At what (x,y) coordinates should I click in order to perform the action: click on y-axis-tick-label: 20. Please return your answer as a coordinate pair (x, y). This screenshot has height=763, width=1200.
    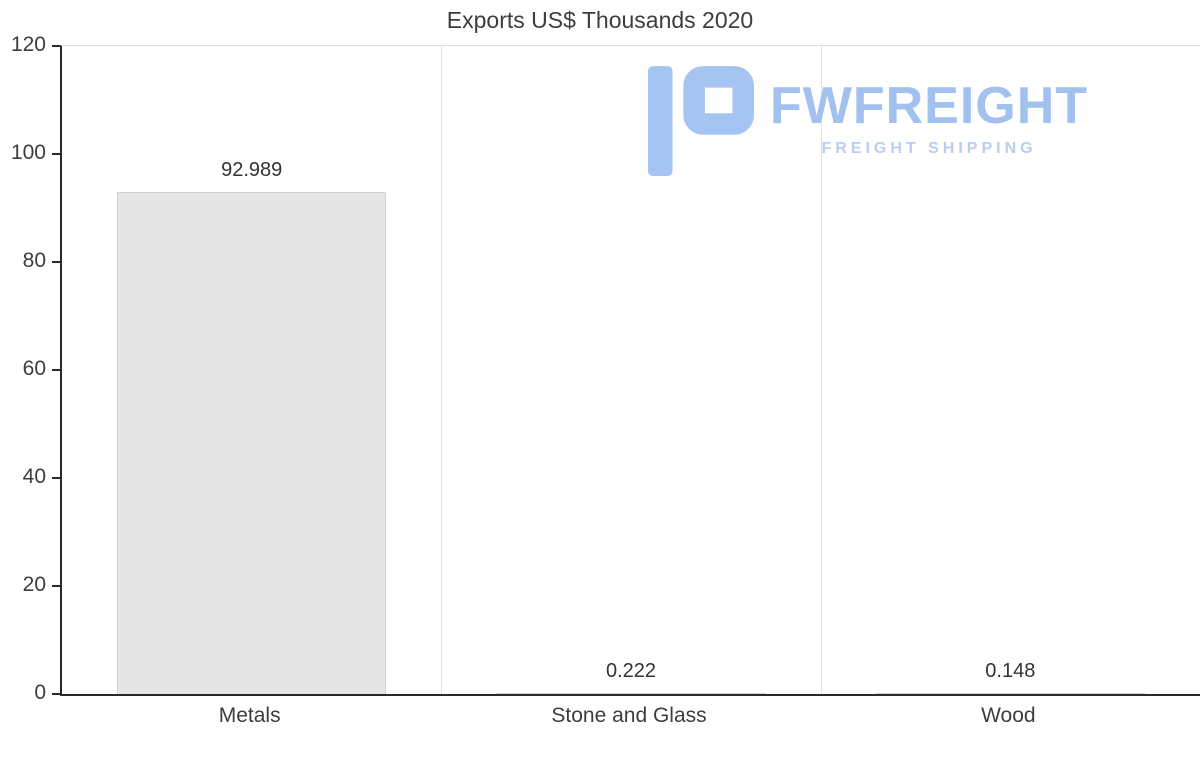
    Looking at the image, I should click on (34, 584).